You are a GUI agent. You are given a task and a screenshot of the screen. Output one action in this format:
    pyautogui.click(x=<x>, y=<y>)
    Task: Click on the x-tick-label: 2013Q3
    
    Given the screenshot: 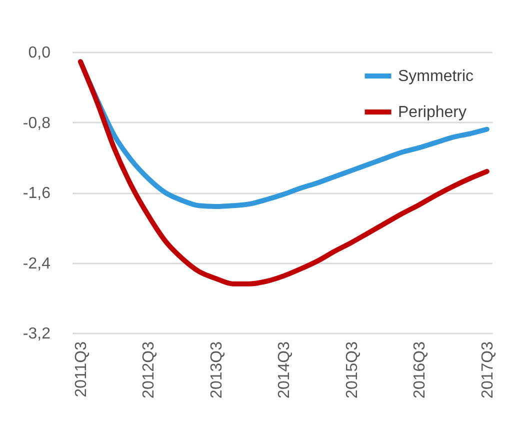 What is the action you would take?
    pyautogui.click(x=217, y=369)
    